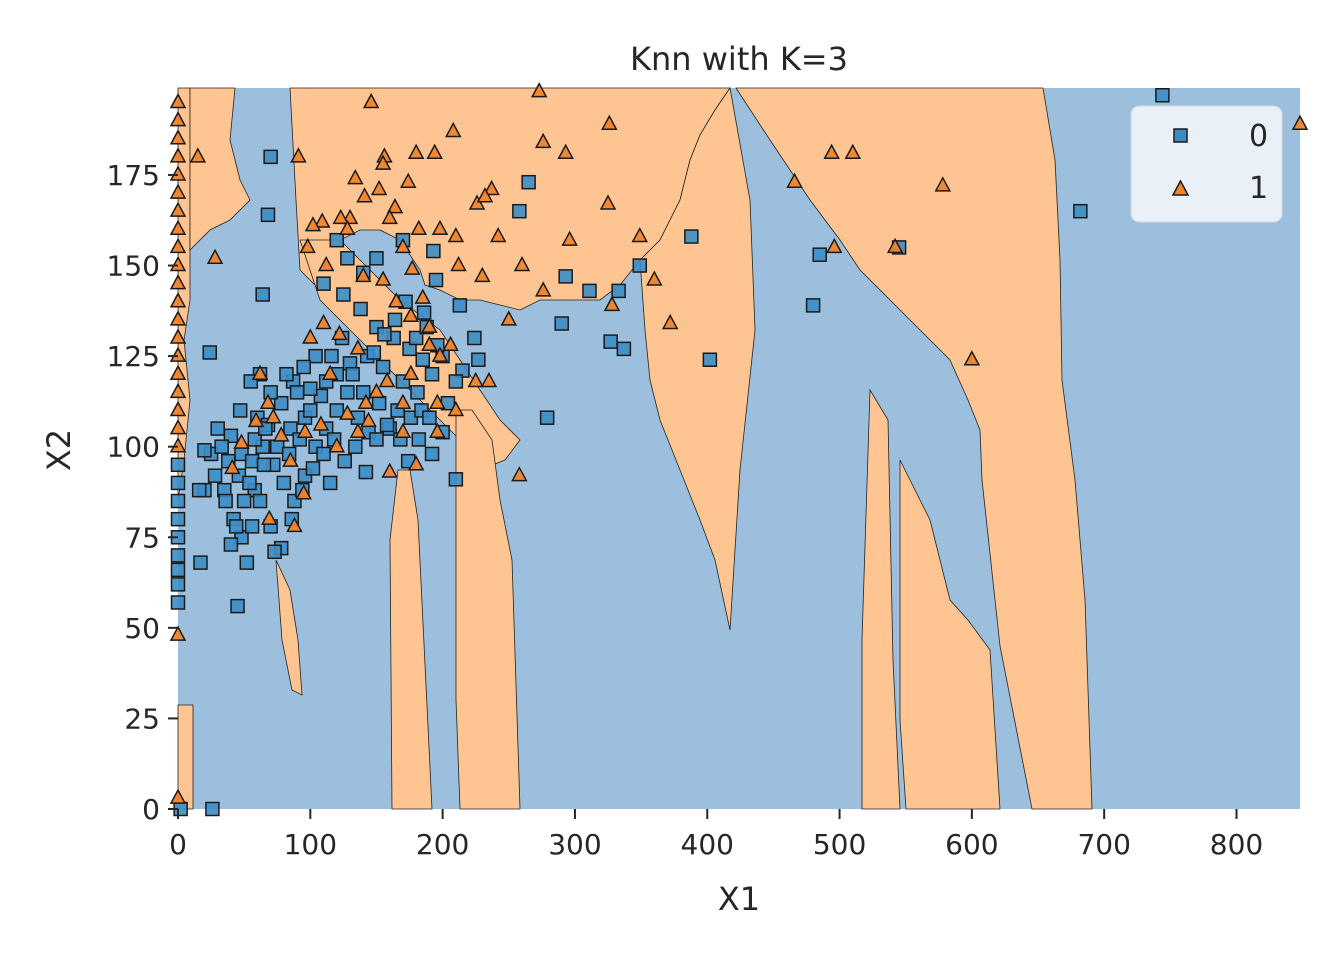 This screenshot has height=960, width=1344. Describe the element at coordinates (707, 844) in the screenshot. I see `x-tick-label: 400` at that location.